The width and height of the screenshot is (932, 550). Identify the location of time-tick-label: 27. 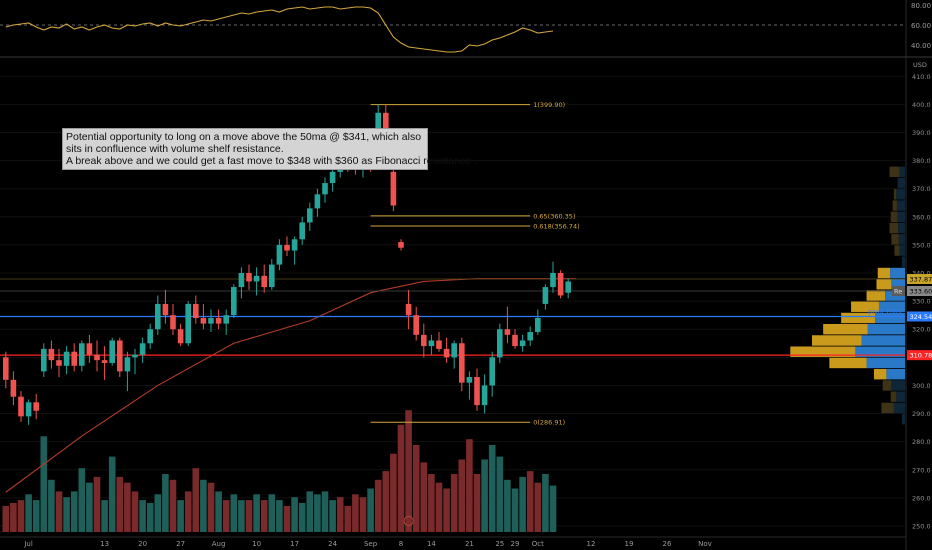
(180, 544).